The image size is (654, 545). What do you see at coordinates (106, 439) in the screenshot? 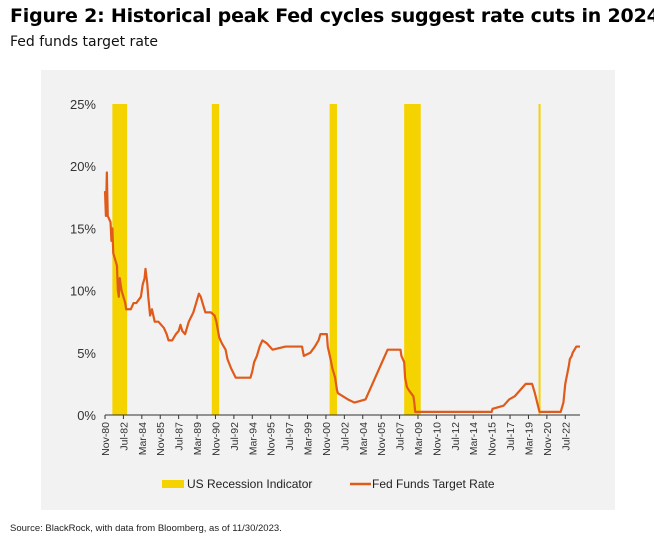
I see `x-tick-label: Nov-80` at bounding box center [106, 439].